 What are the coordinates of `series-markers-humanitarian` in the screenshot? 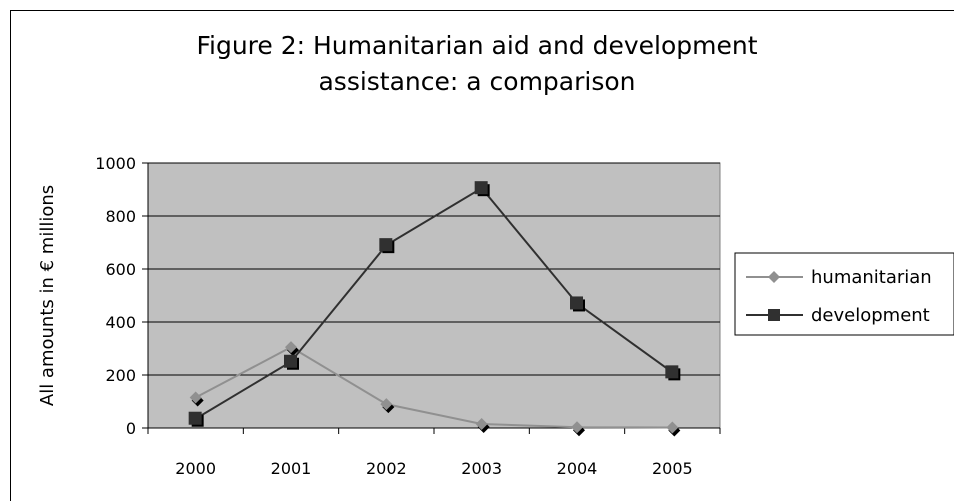 It's located at (435, 389).